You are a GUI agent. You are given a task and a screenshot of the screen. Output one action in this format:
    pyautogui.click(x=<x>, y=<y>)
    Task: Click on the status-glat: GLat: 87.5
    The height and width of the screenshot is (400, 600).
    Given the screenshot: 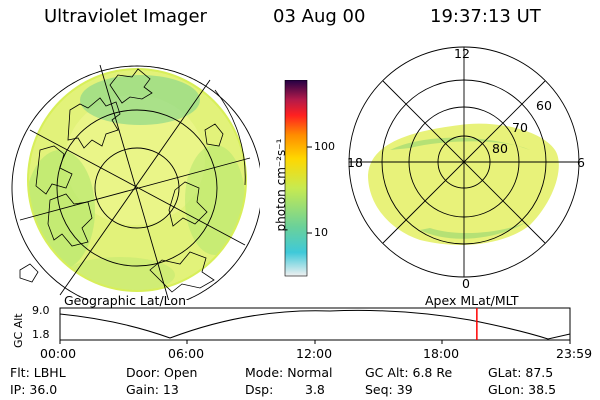 What is the action you would take?
    pyautogui.click(x=521, y=372)
    